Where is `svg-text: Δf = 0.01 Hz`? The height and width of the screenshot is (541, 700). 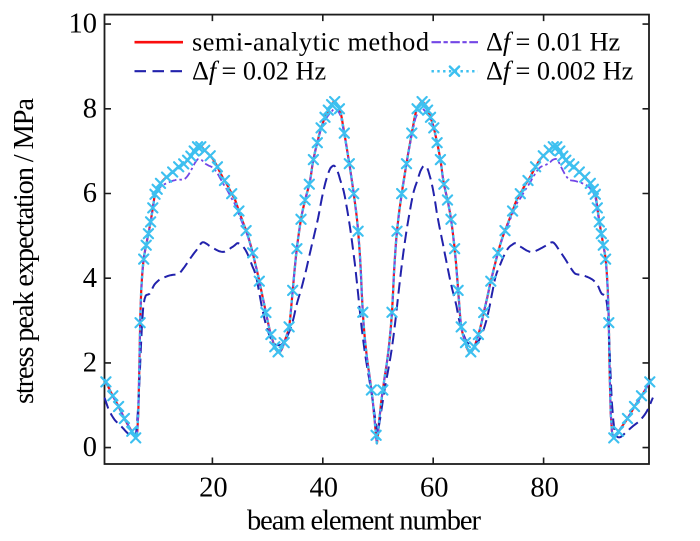
svg-text: Δf = 0.01 Hz is located at coordinates (553, 42).